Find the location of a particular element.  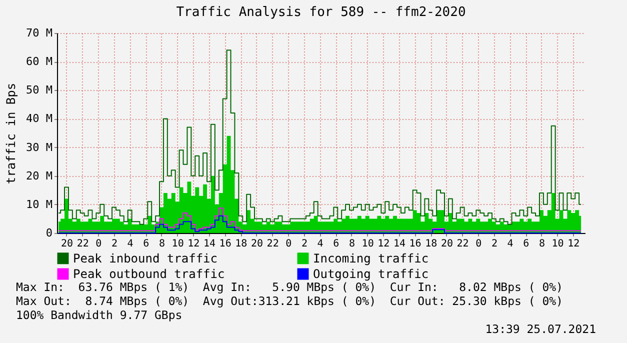

chart-title: Traffic Analysis for 589 -- ffm2-2020 is located at coordinates (321, 12).